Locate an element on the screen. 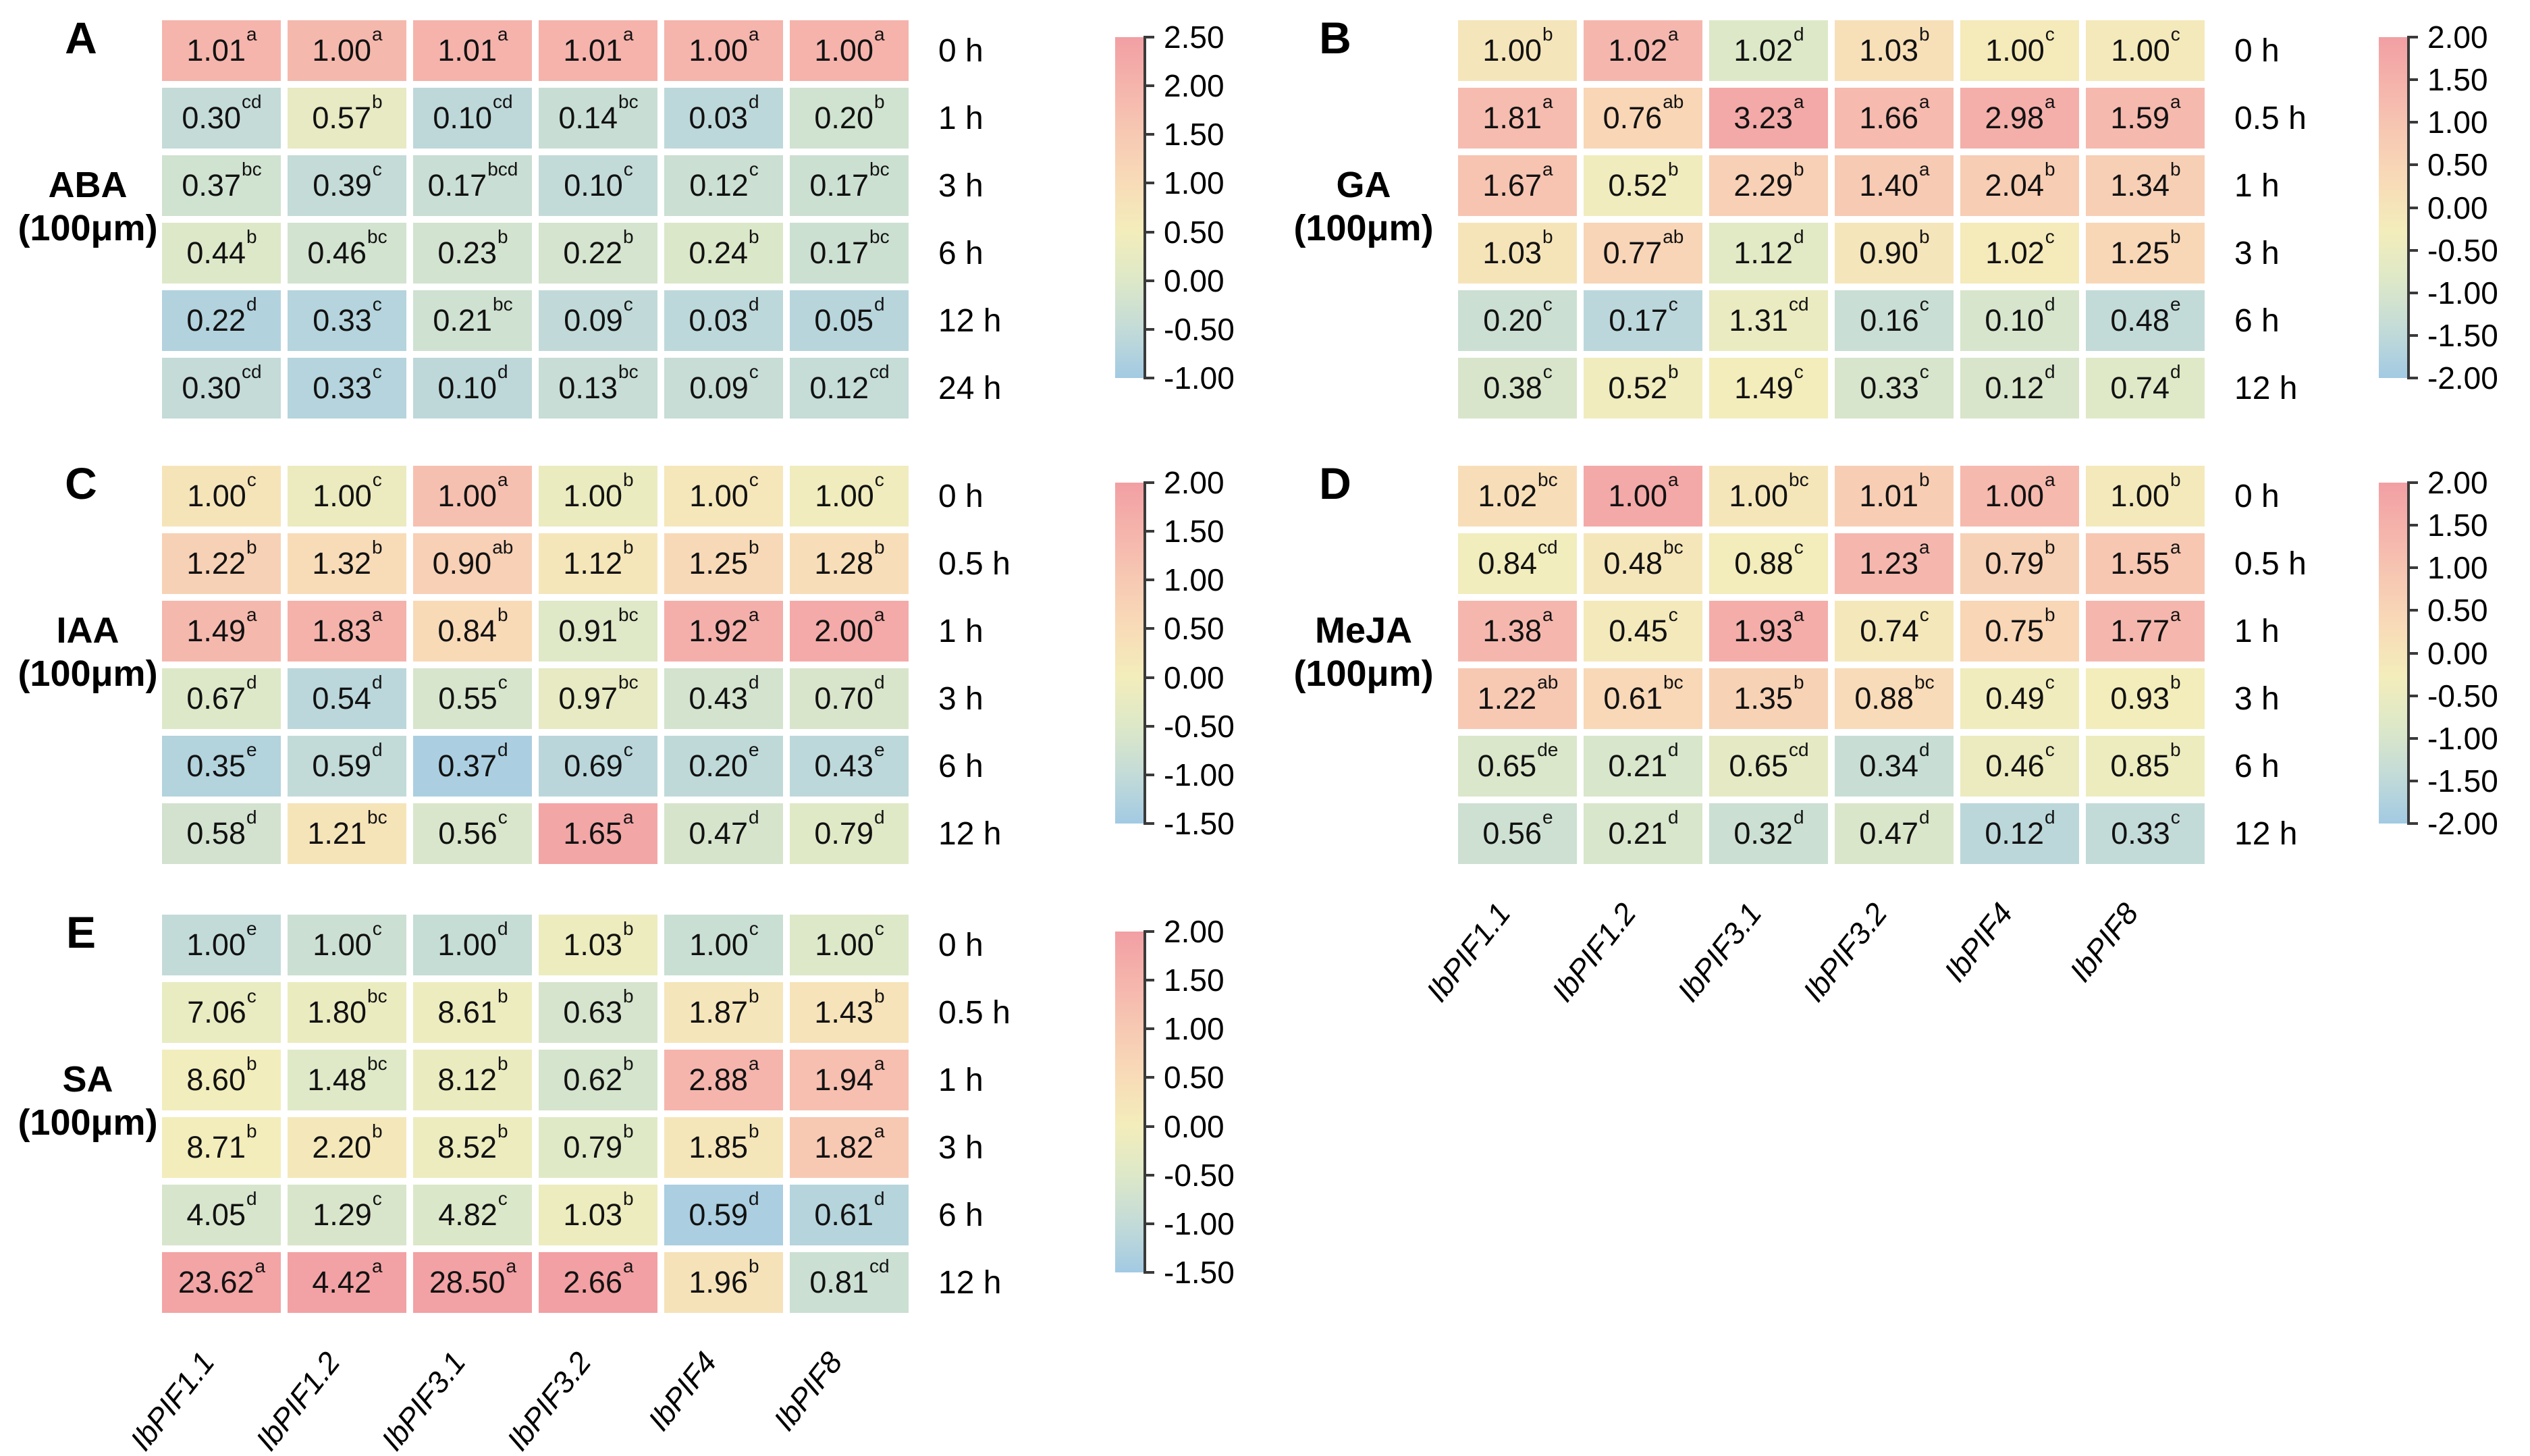 The image size is (2530, 1456). cell-value: 0.74d is located at coordinates (2145, 384).